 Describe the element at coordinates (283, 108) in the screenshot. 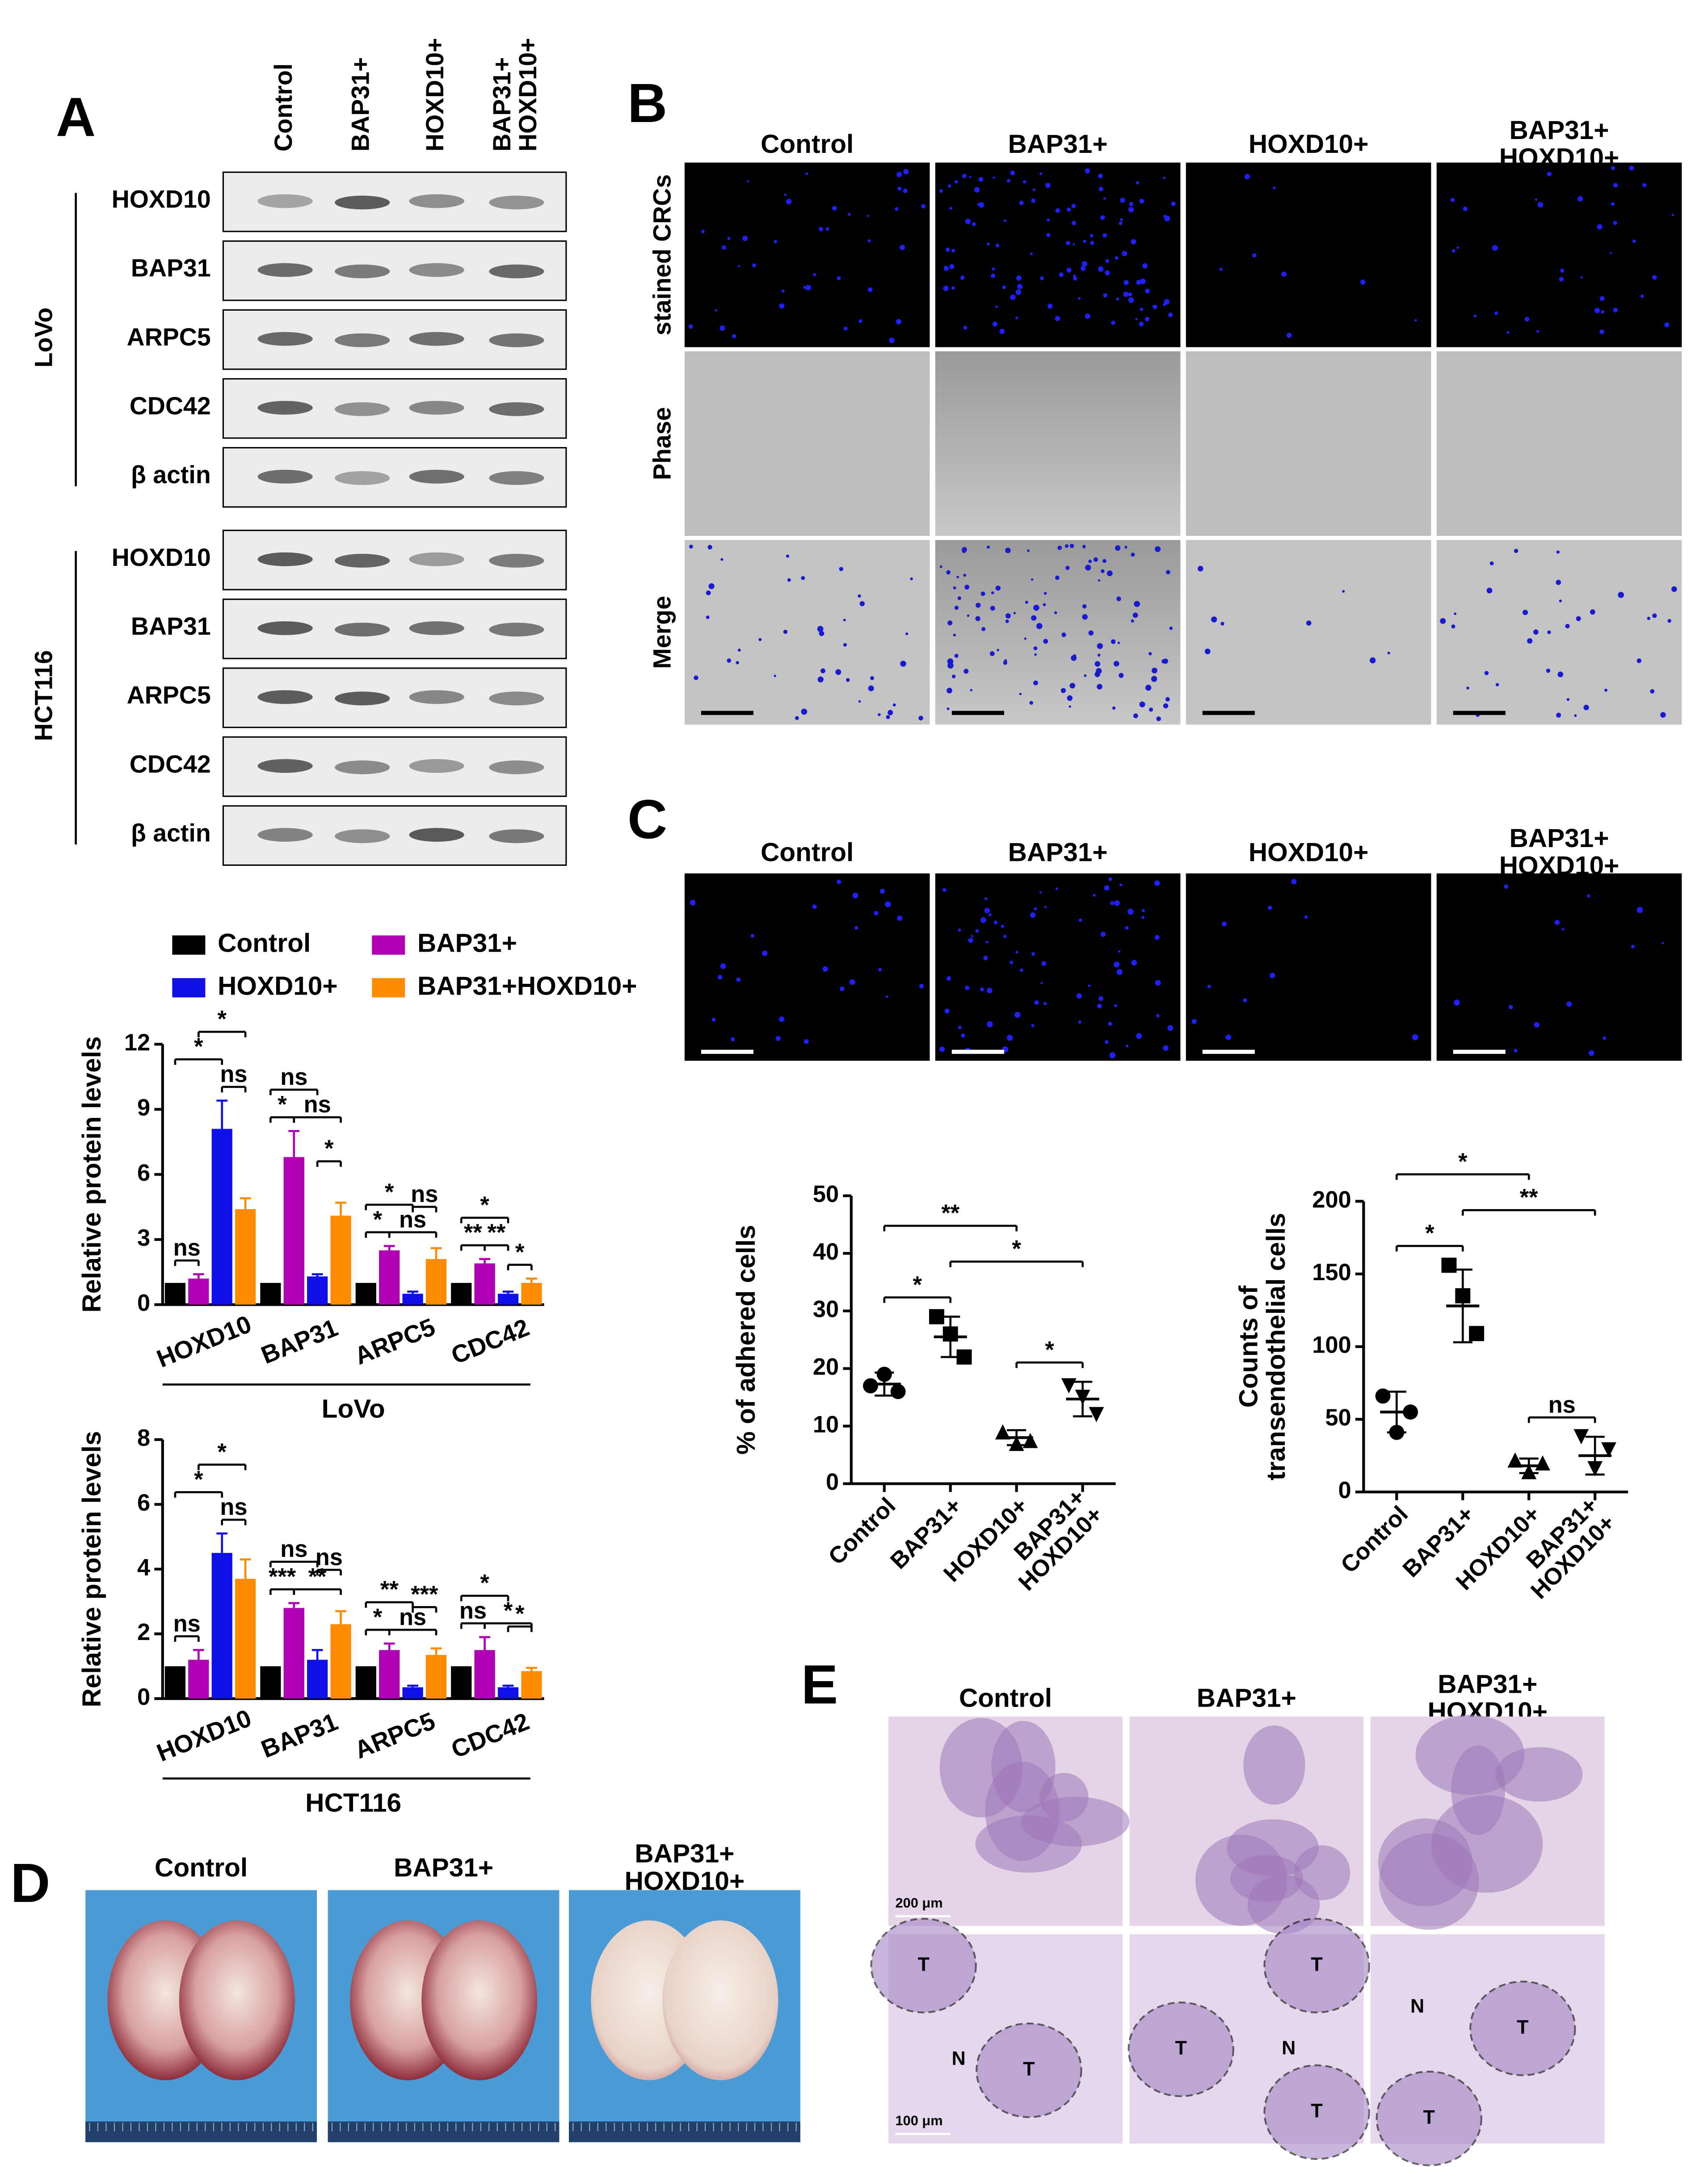

I see `column-header: Control` at that location.